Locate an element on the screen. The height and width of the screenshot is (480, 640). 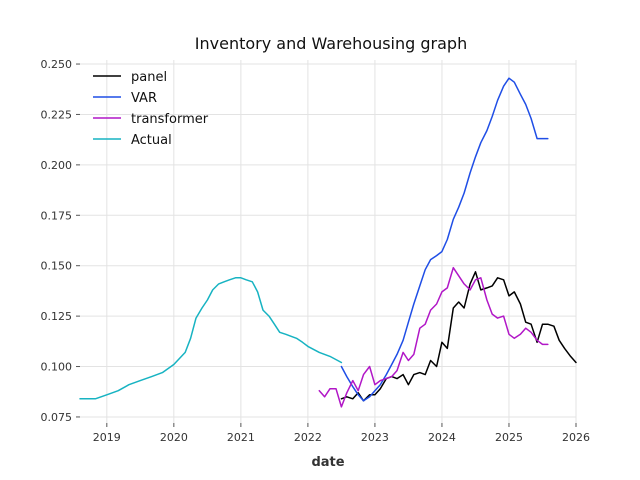
x-tick-label: 2023 is located at coordinates (375, 437).